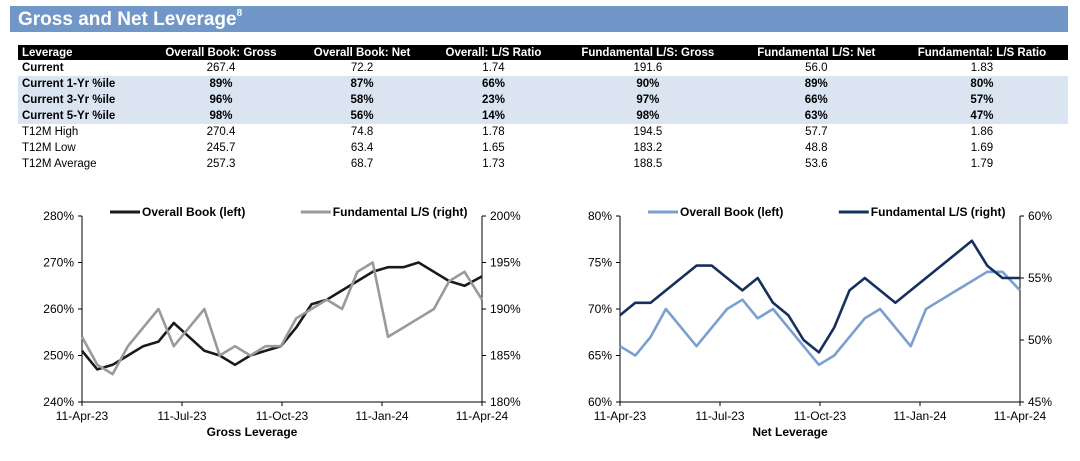  I want to click on table-header-cell: Fundamental L/S: Net, so click(816, 52).